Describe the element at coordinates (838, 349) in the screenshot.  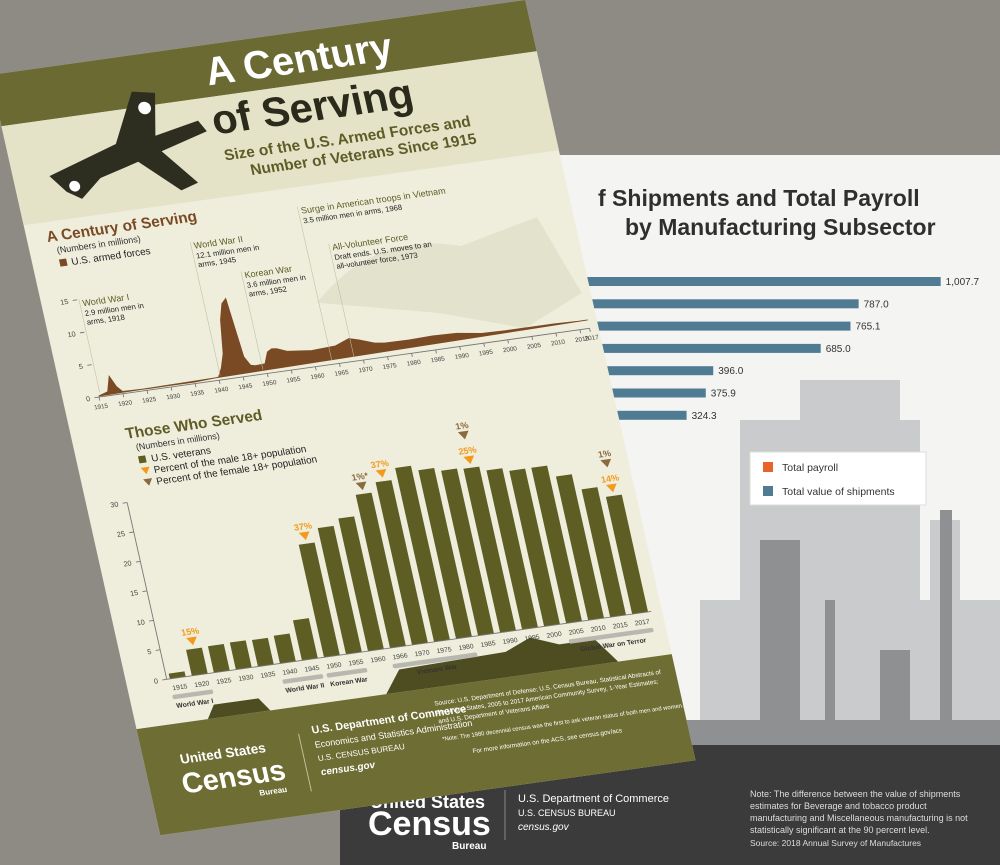
I see `value-label: 685.0` at that location.